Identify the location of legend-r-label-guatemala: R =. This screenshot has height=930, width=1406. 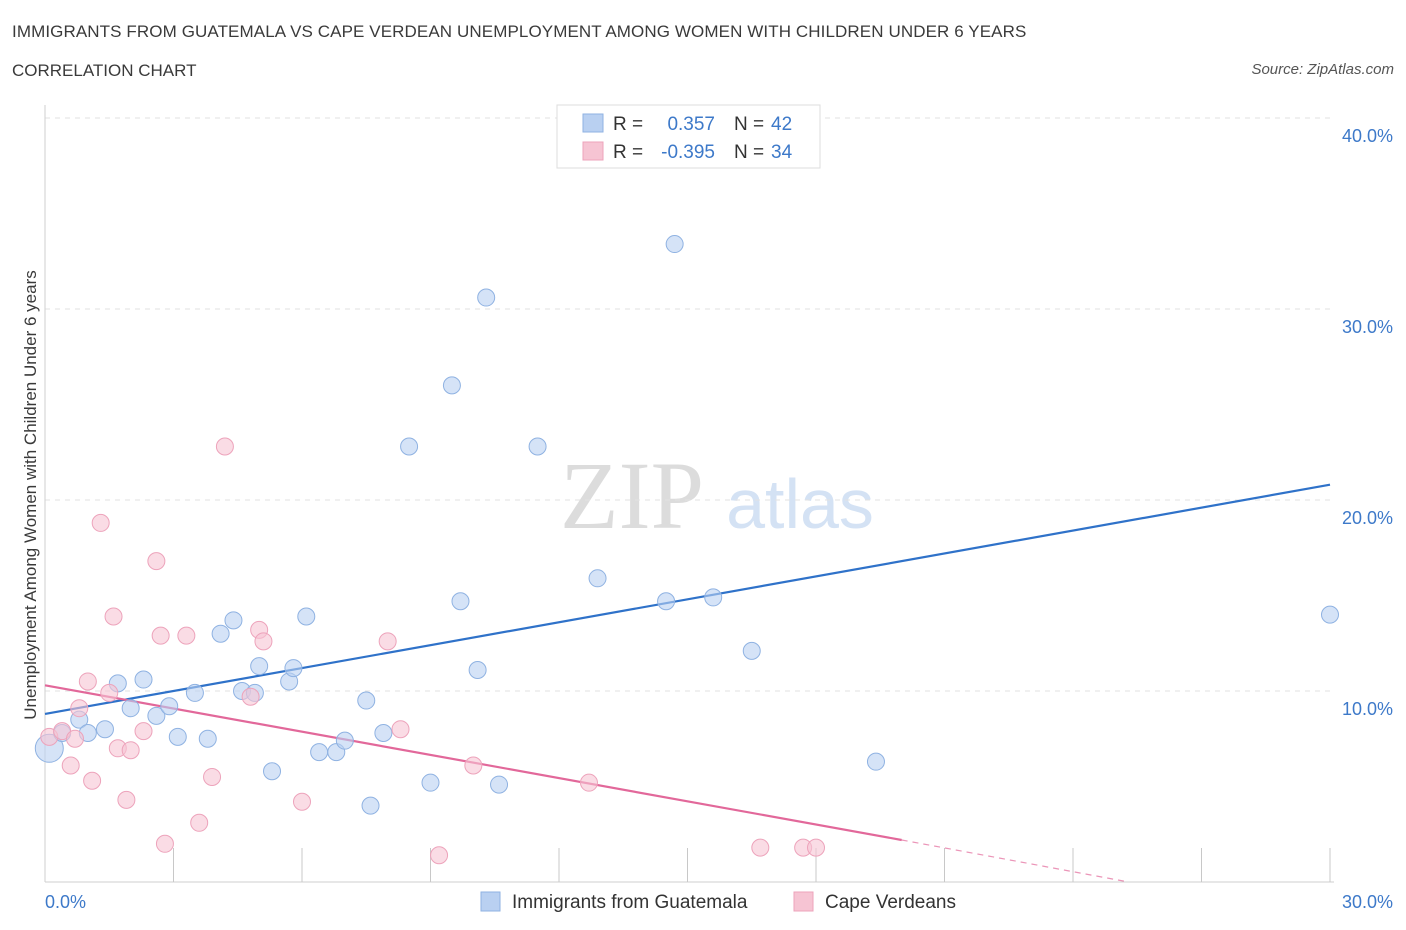
(628, 124).